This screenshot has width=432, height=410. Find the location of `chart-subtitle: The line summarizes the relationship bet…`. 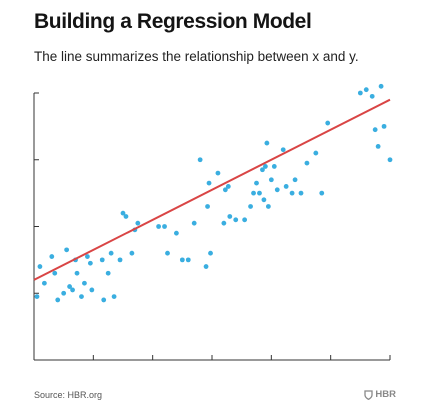

chart-subtitle: The line summarizes the relationship bet… is located at coordinates (196, 56).